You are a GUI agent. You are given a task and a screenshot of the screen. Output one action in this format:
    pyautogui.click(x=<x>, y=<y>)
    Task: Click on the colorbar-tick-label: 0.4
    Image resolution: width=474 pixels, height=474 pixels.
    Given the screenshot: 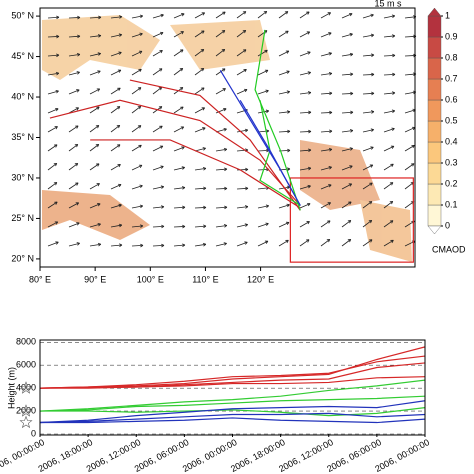 What is the action you would take?
    pyautogui.click(x=451, y=141)
    